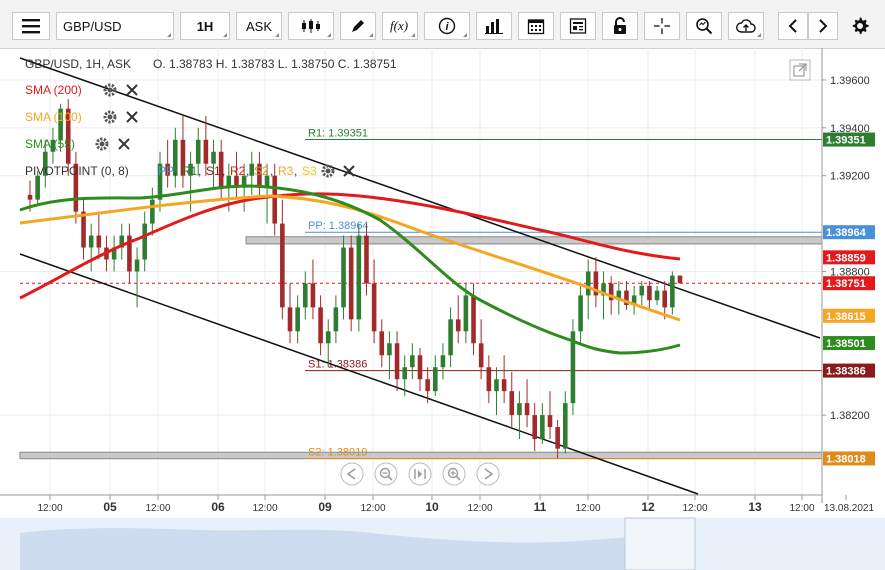 Image resolution: width=885 pixels, height=570 pixels. I want to click on chart-type-button, so click(311, 26).